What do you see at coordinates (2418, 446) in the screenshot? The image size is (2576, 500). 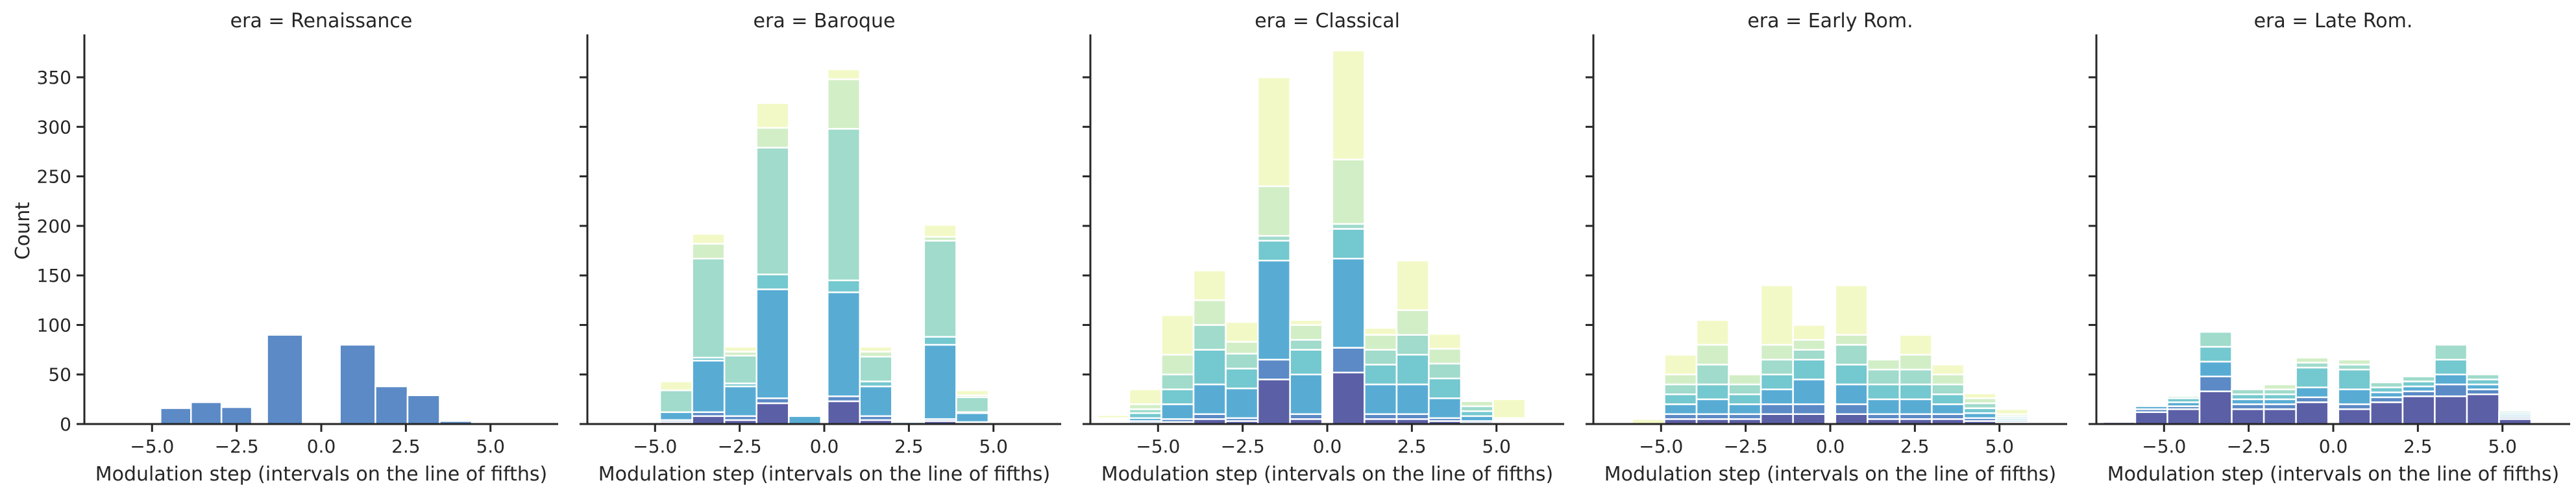 I see `x-tick-label: 2.5` at bounding box center [2418, 446].